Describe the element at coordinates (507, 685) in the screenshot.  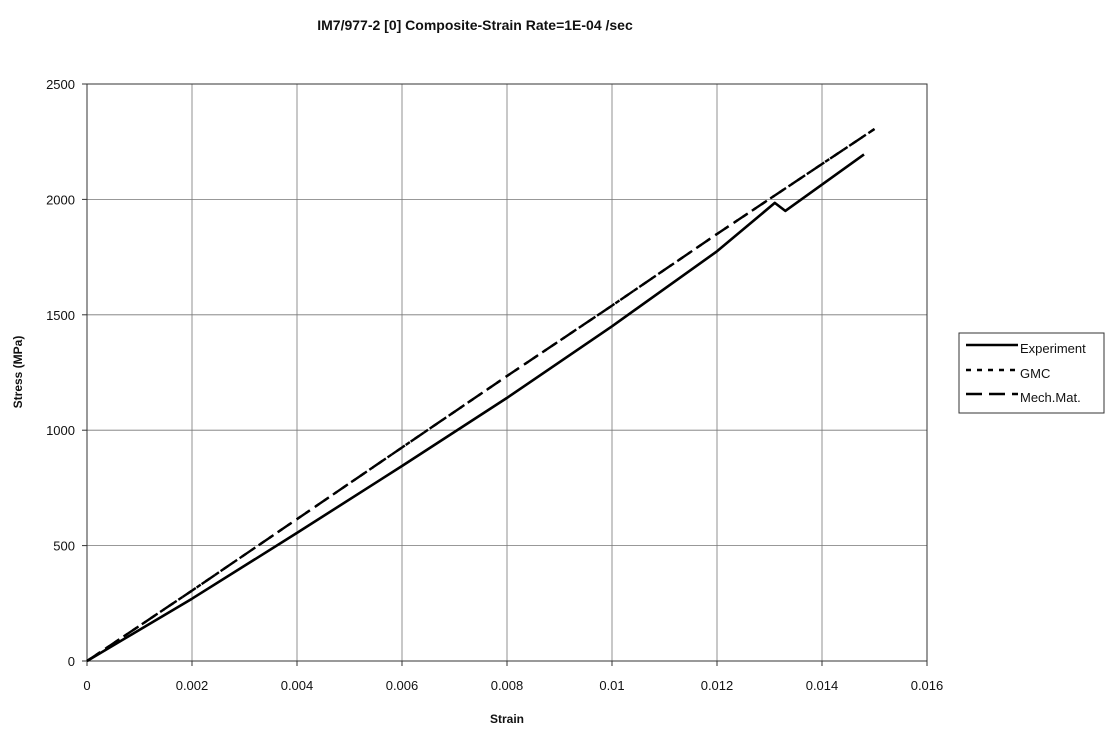
I see `x-tick-label: 0.008` at that location.